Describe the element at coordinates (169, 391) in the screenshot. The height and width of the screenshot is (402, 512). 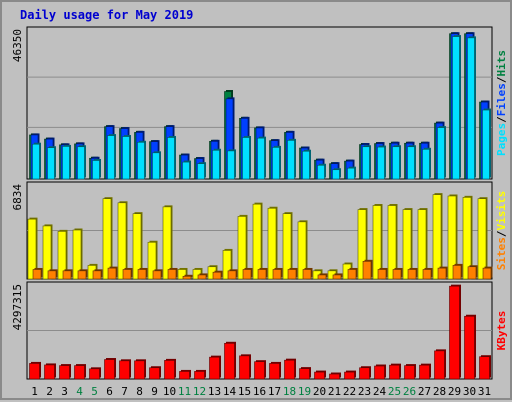
I see `x-tick-label: 10` at that location.